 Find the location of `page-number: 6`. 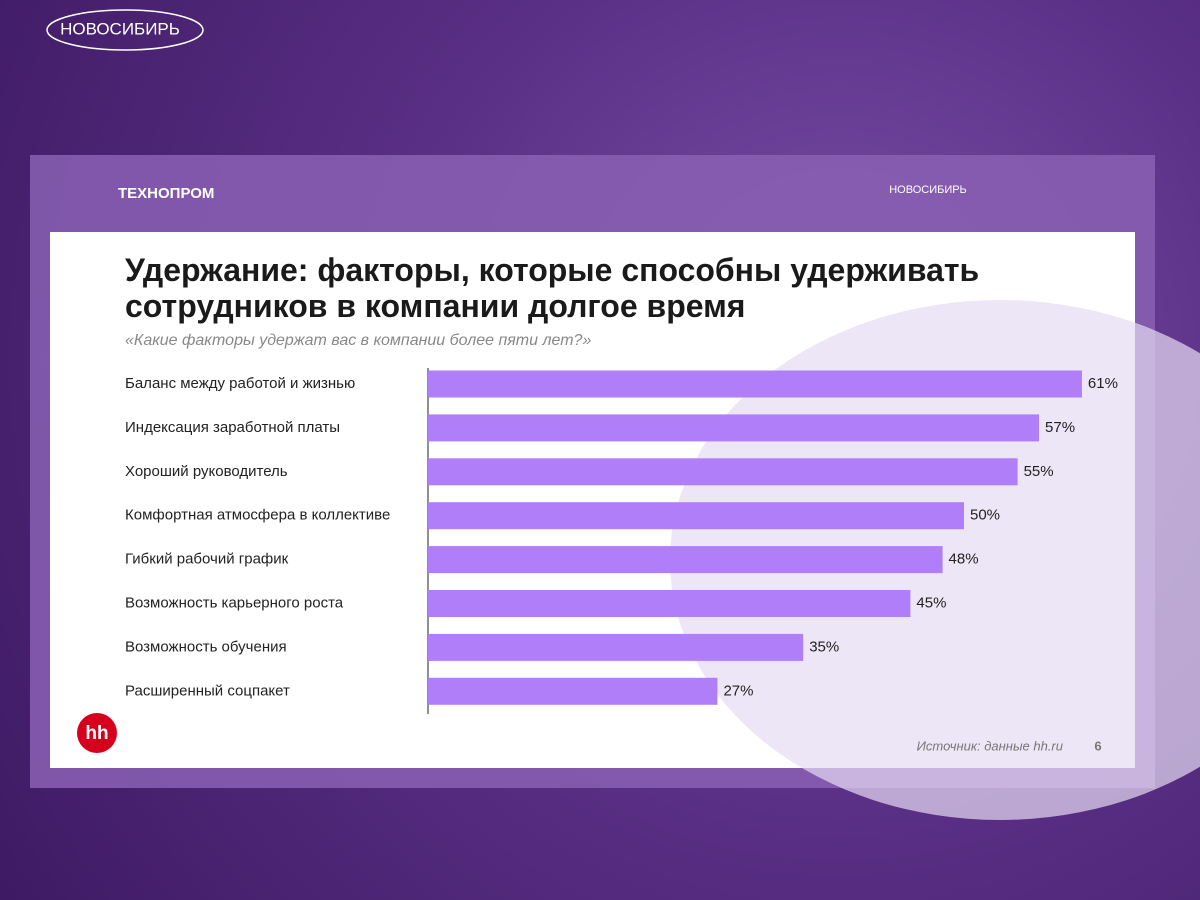

page-number: 6 is located at coordinates (1097, 745).